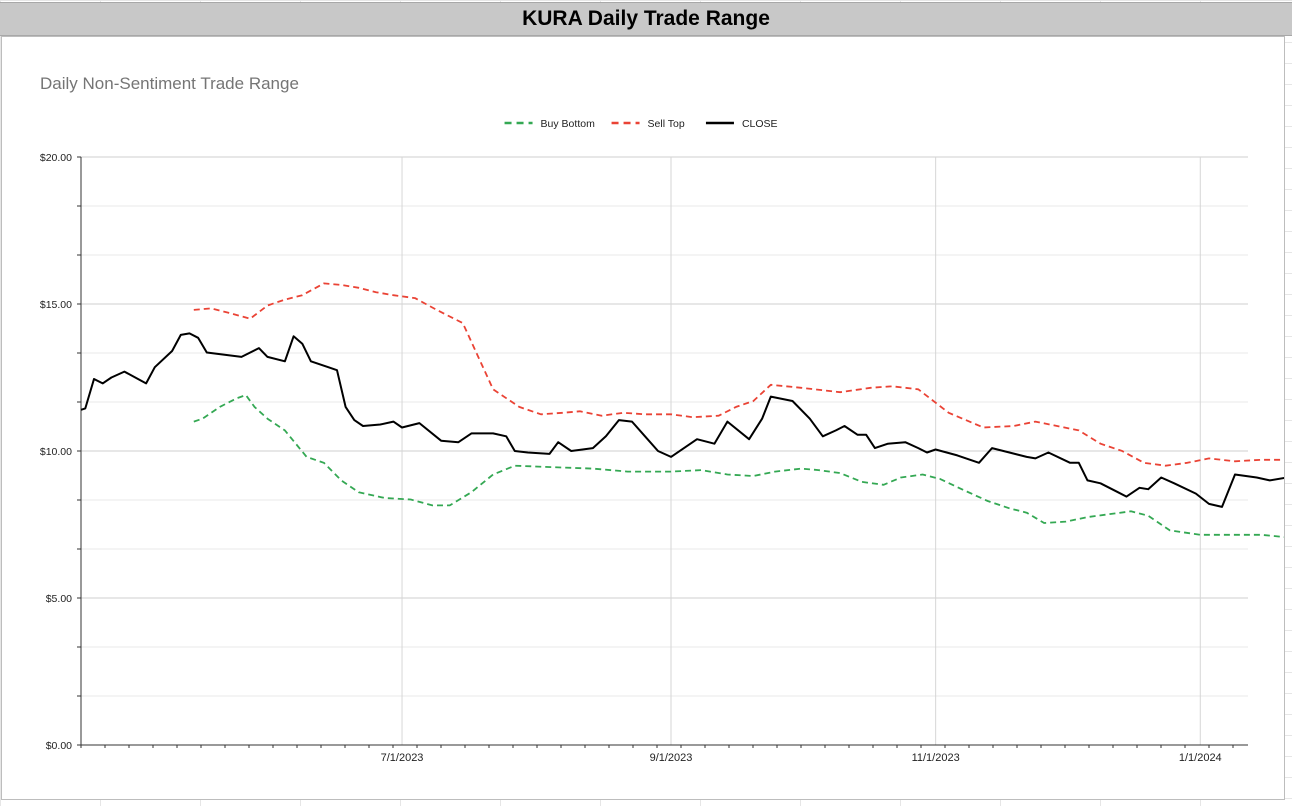  What do you see at coordinates (568, 124) in the screenshot?
I see `legend-label: Buy Bottom` at bounding box center [568, 124].